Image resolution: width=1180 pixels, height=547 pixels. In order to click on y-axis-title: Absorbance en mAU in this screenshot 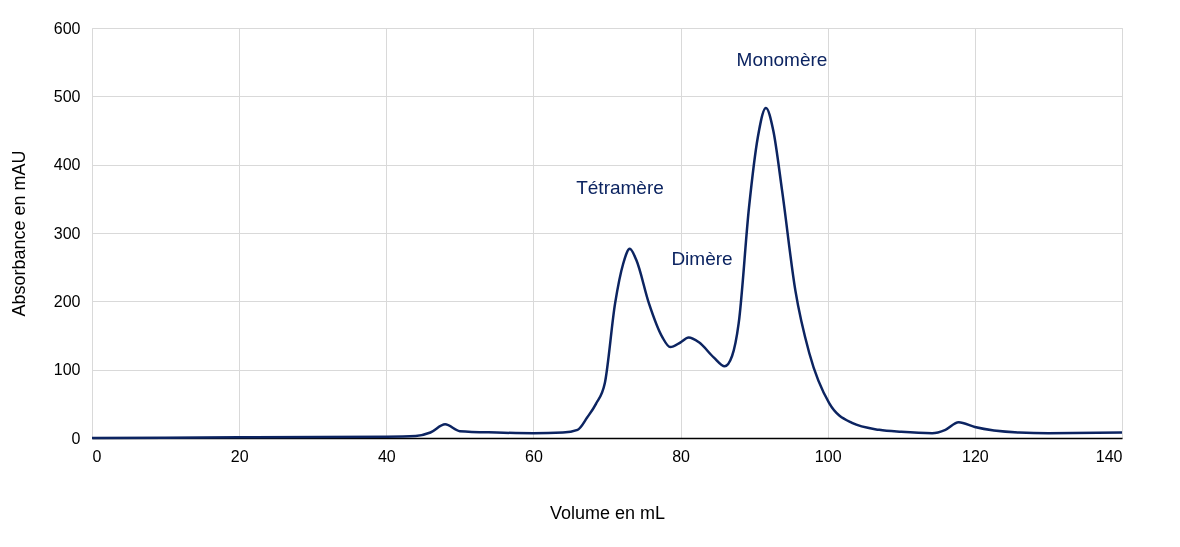, I will do `click(18, 233)`.